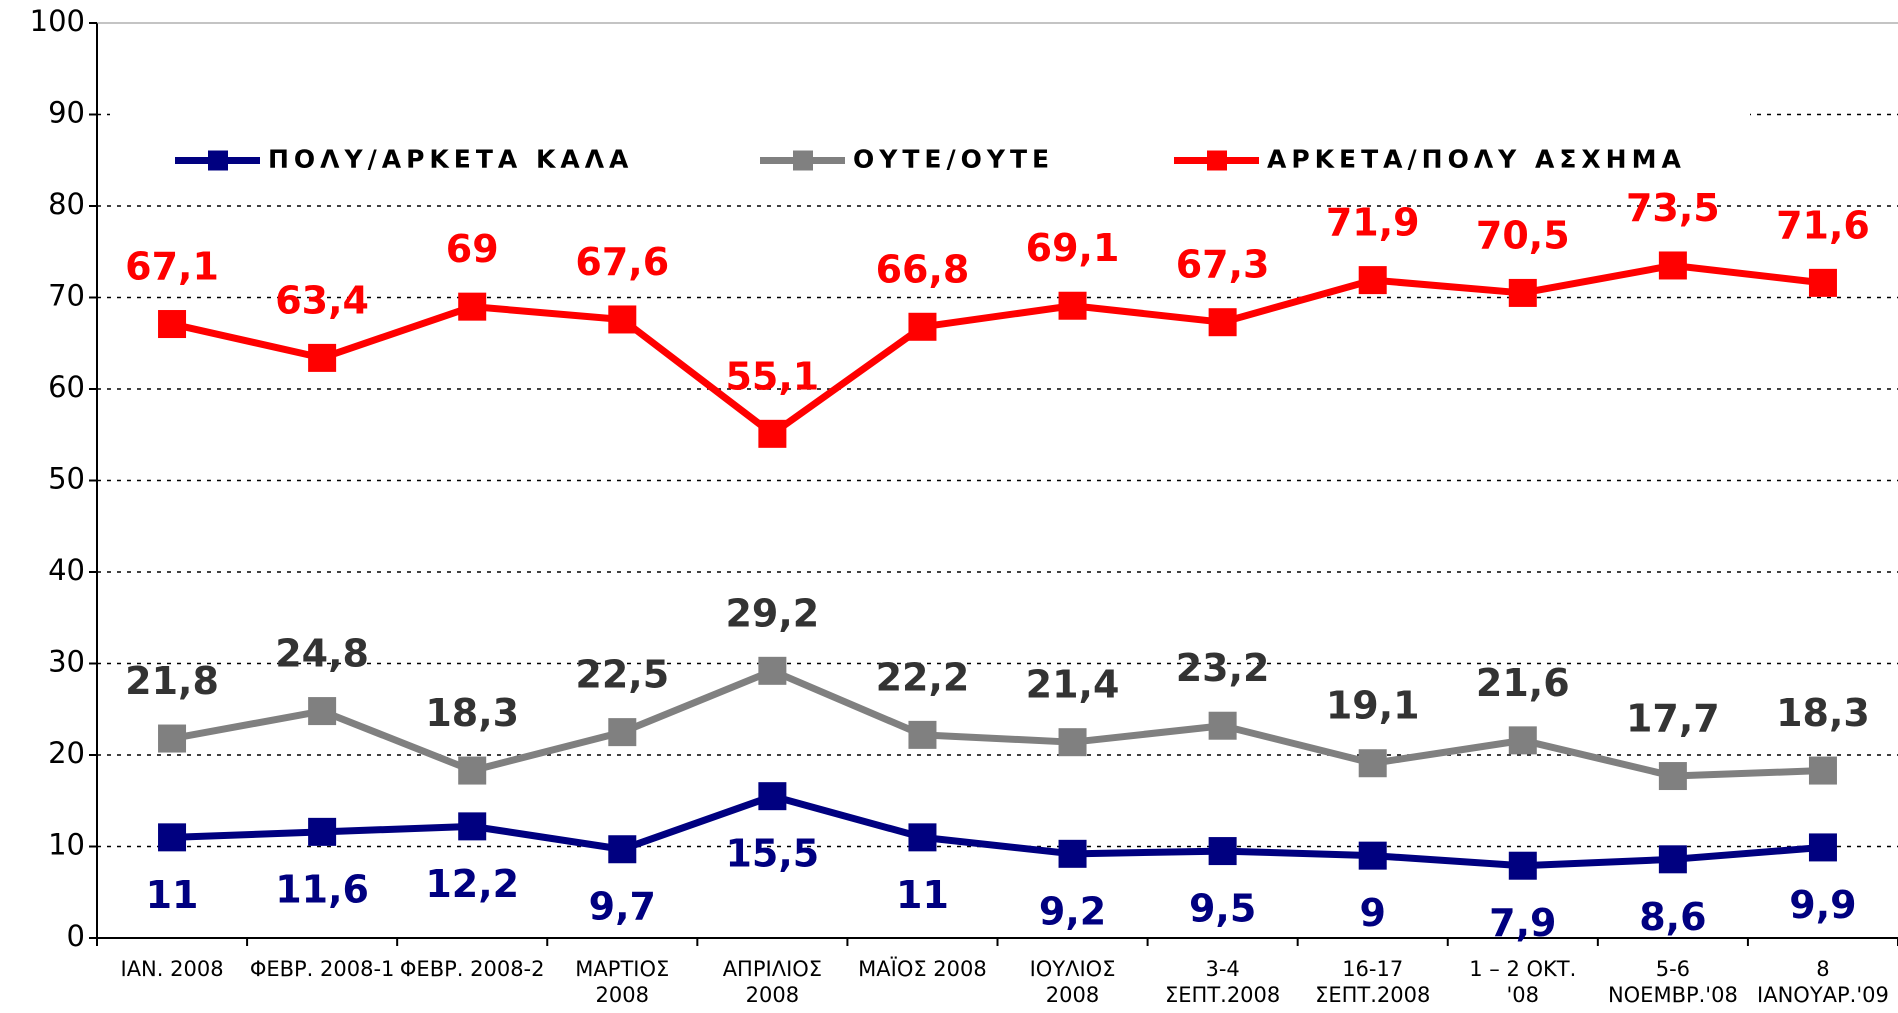 The height and width of the screenshot is (1013, 1898). Describe the element at coordinates (622, 262) in the screenshot. I see `data-label: 67,6` at that location.